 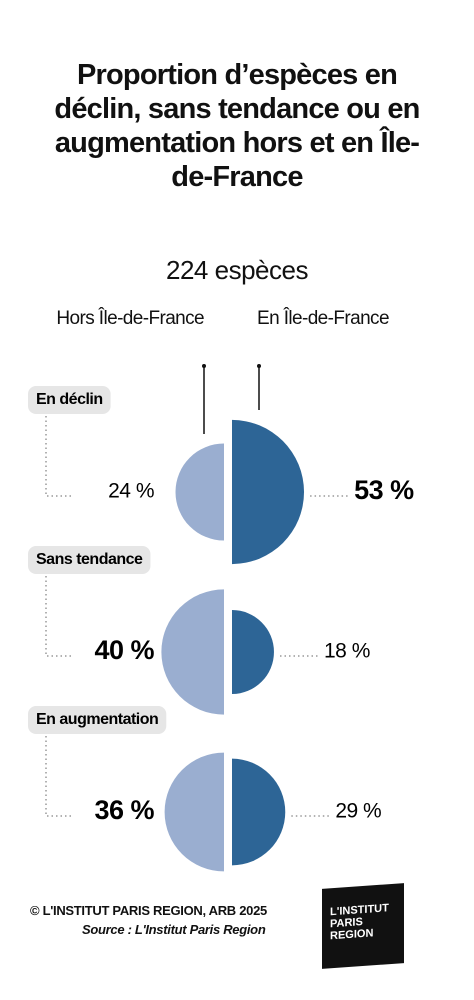 What do you see at coordinates (174, 929) in the screenshot?
I see `source: Source : L'Institut Paris Region` at bounding box center [174, 929].